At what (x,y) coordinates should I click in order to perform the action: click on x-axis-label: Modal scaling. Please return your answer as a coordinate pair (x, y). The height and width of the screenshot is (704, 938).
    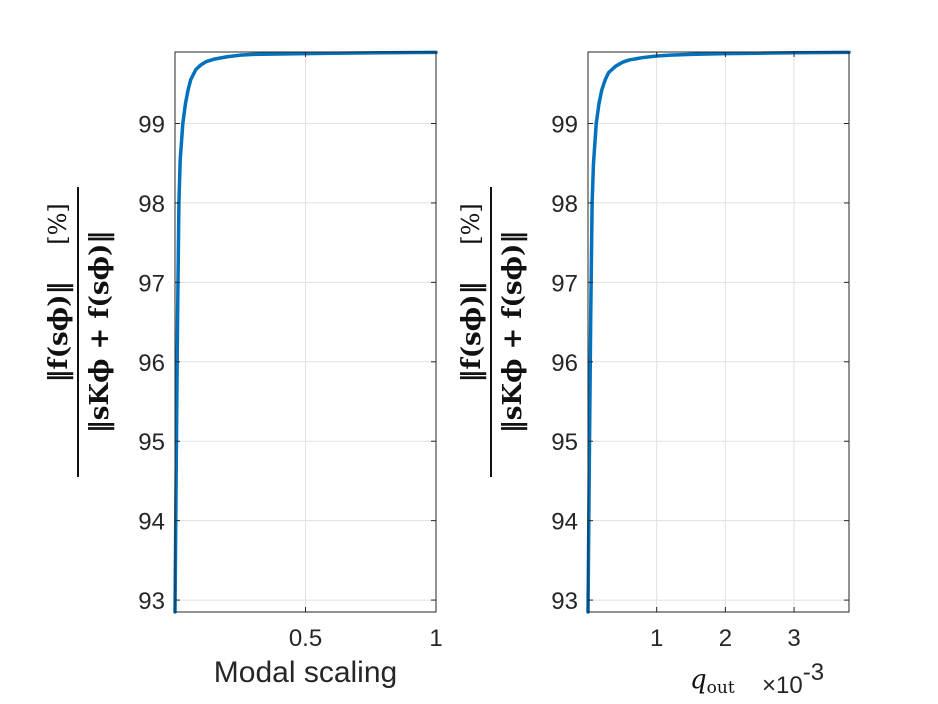
    Looking at the image, I should click on (305, 672).